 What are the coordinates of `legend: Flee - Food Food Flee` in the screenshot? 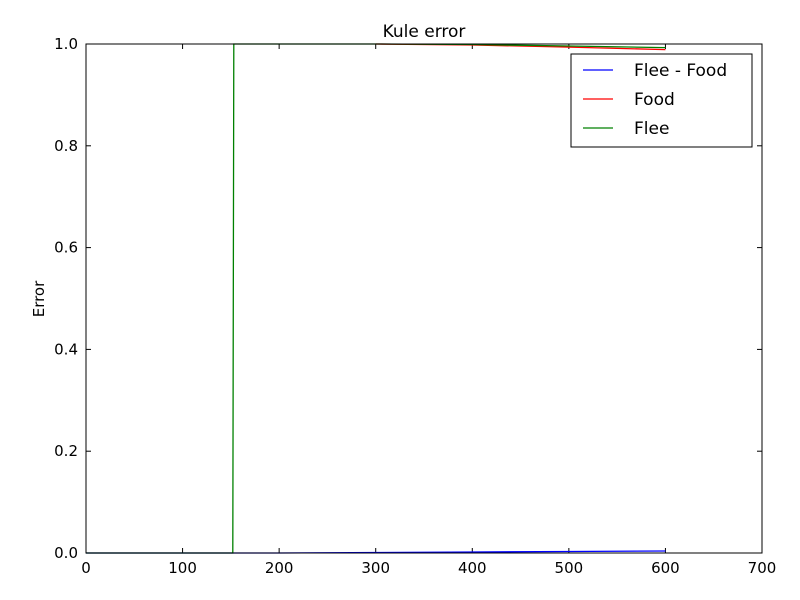 It's located at (661, 100).